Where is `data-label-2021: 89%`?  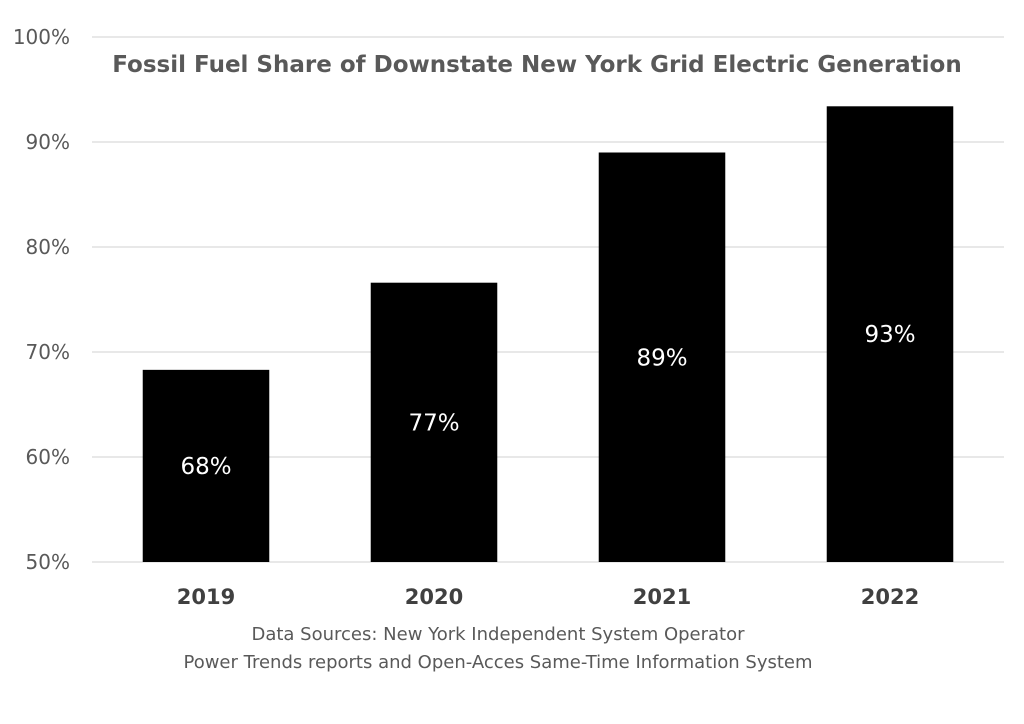 data-label-2021: 89% is located at coordinates (661, 358).